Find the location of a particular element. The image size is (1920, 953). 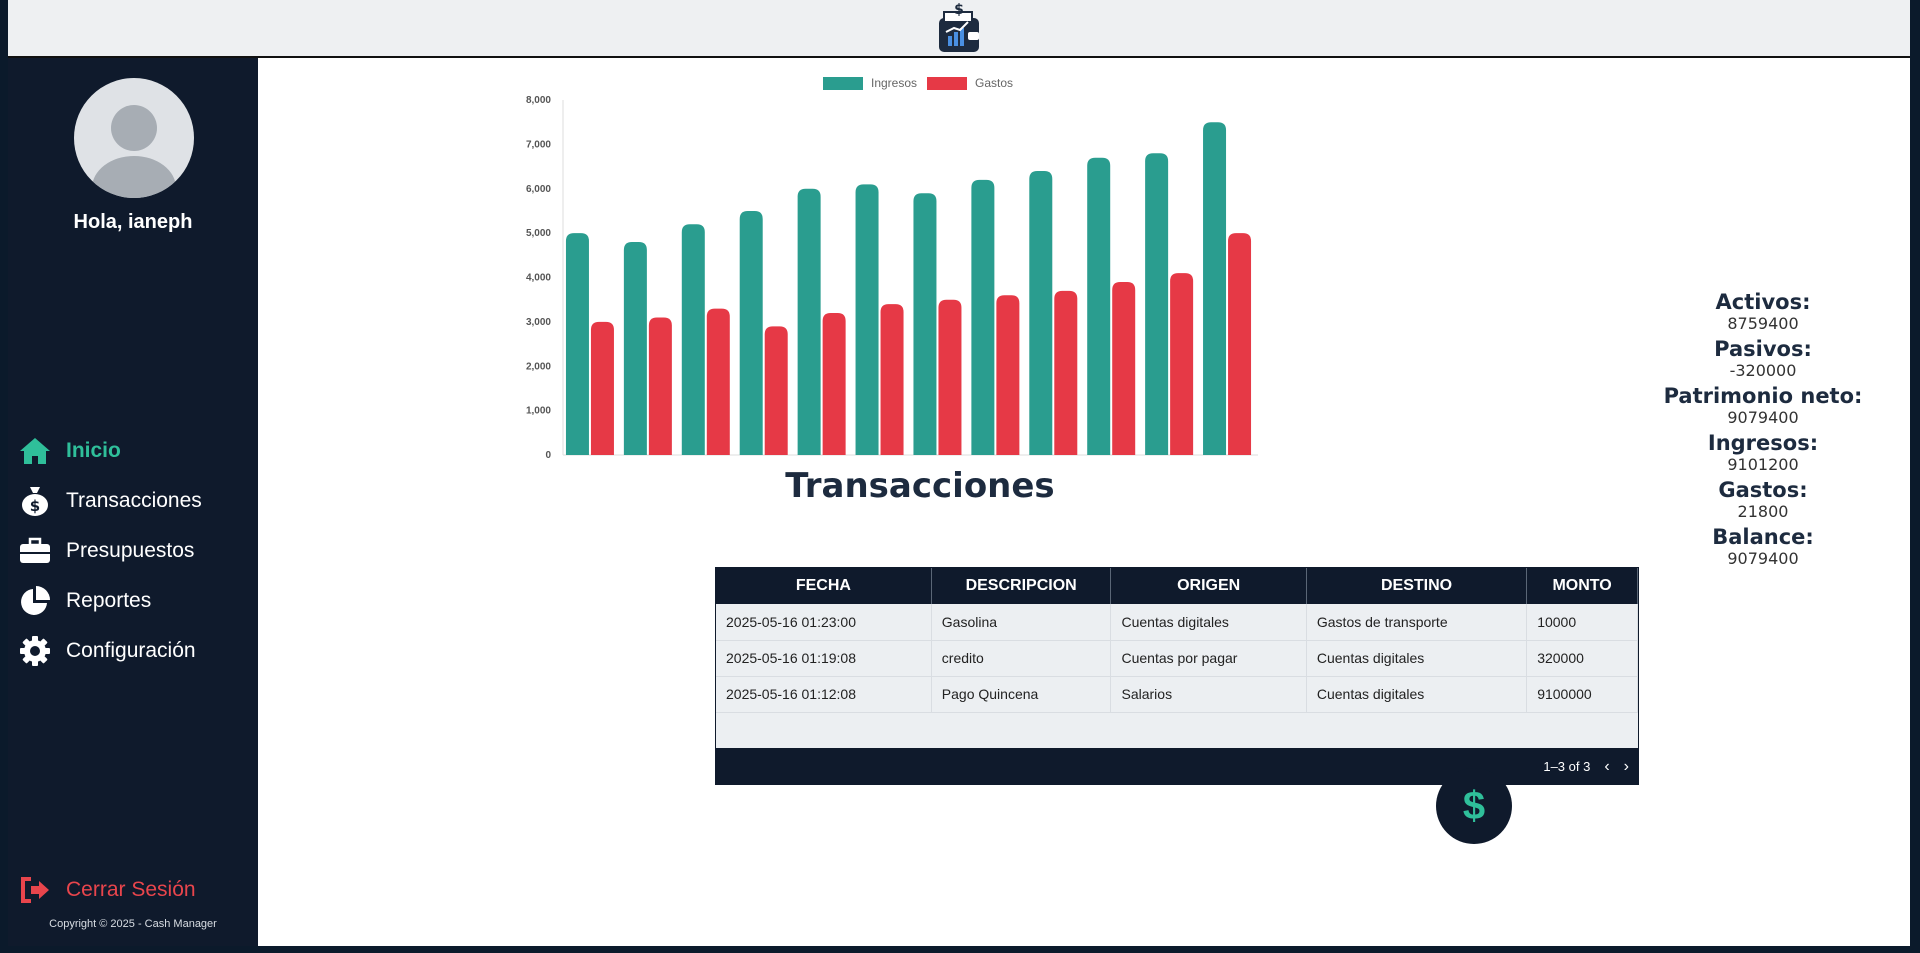

sidebar-item-label: Transacciones is located at coordinates (134, 500).